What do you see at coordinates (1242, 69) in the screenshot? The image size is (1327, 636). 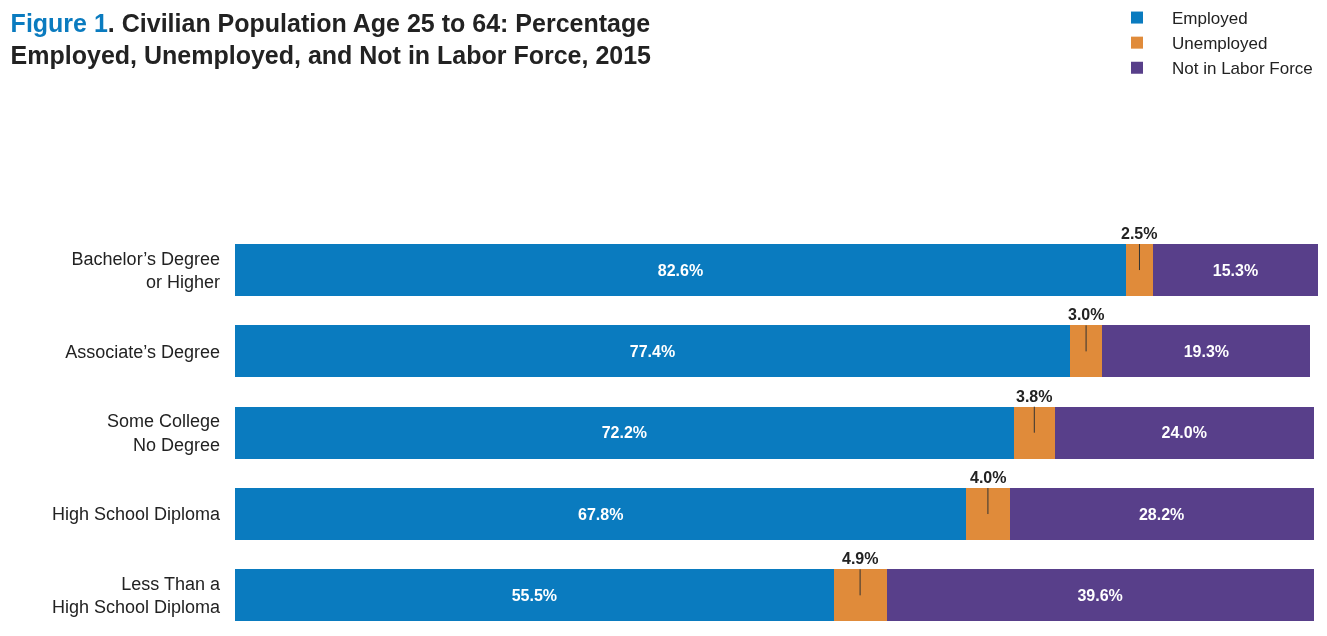 I see `legend-label: Not in Labor Force` at bounding box center [1242, 69].